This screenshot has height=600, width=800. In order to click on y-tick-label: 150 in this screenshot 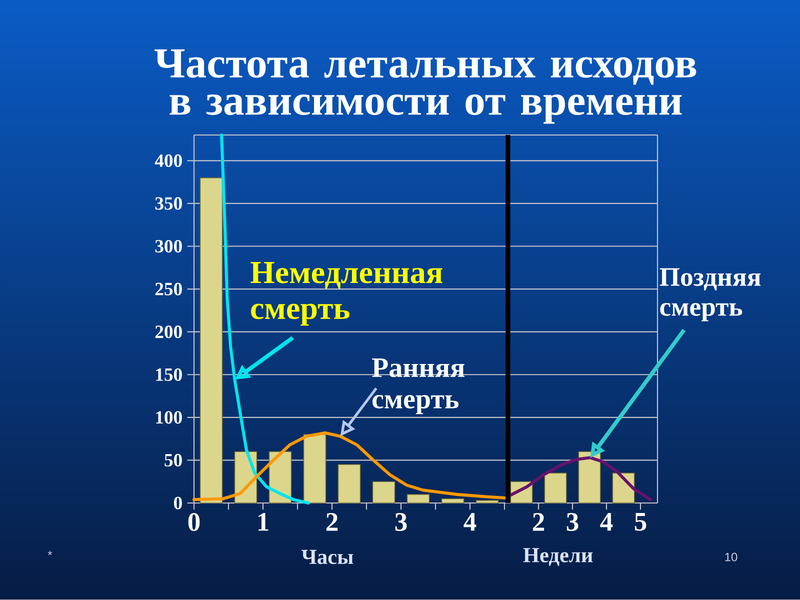, I will do `click(169, 374)`.